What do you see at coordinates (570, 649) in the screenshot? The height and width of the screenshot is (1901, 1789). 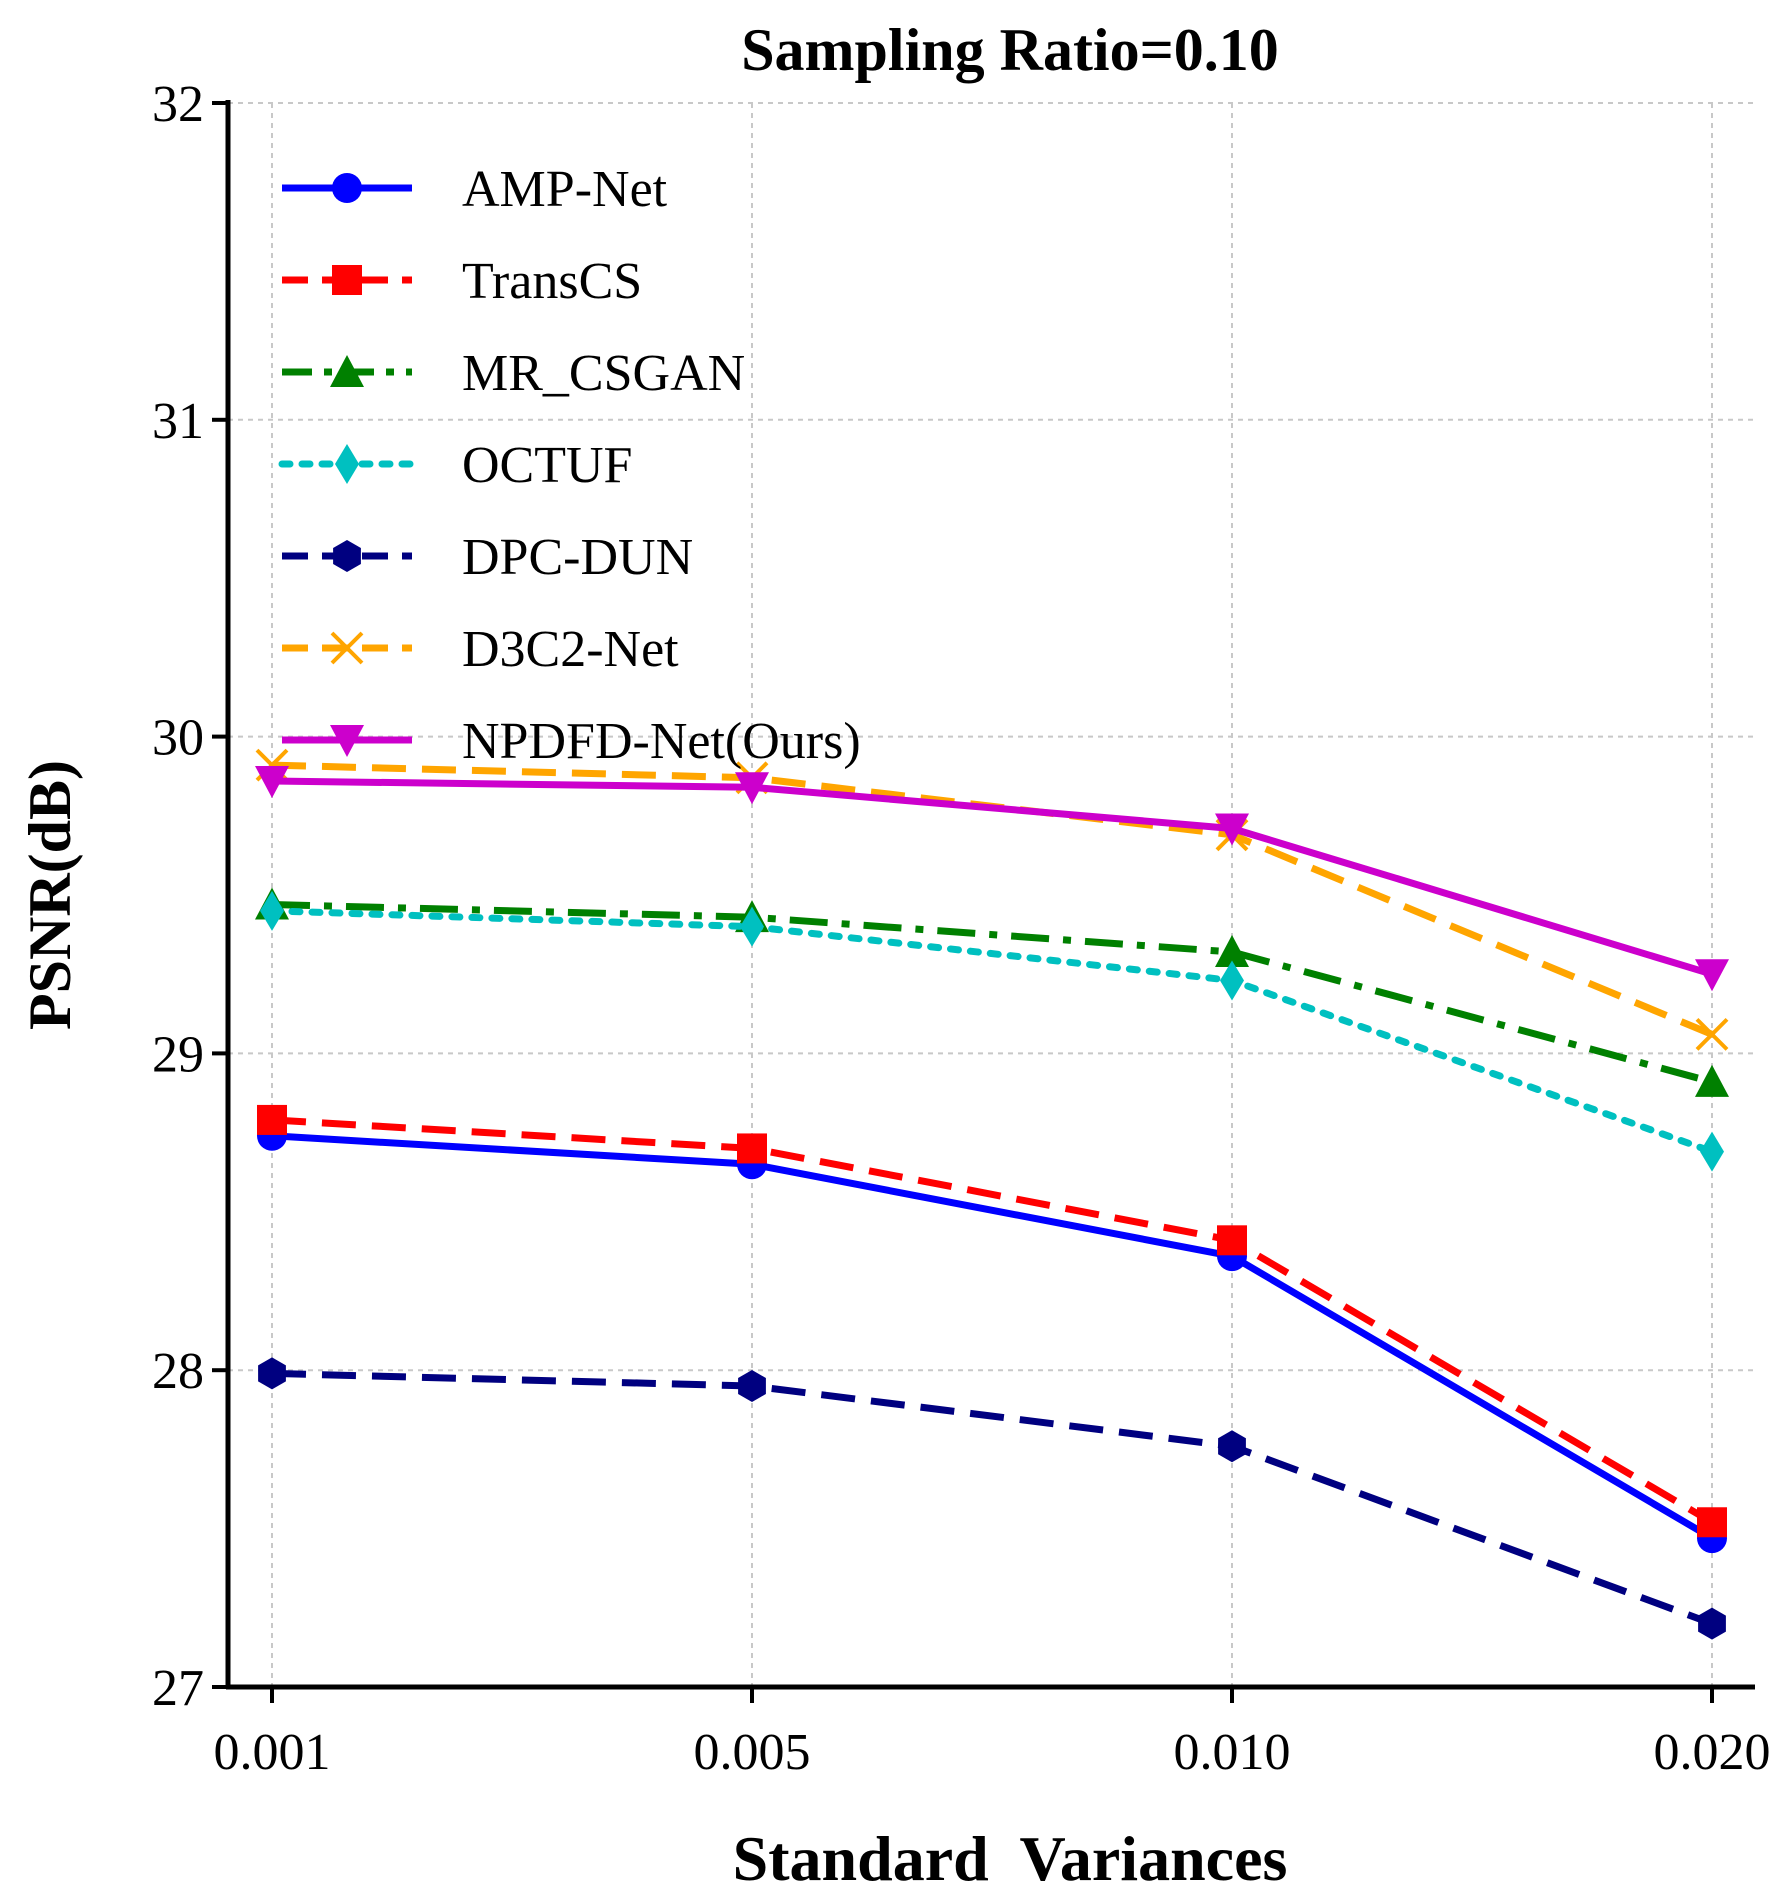 I see `legend-label: D3C2-Net` at bounding box center [570, 649].